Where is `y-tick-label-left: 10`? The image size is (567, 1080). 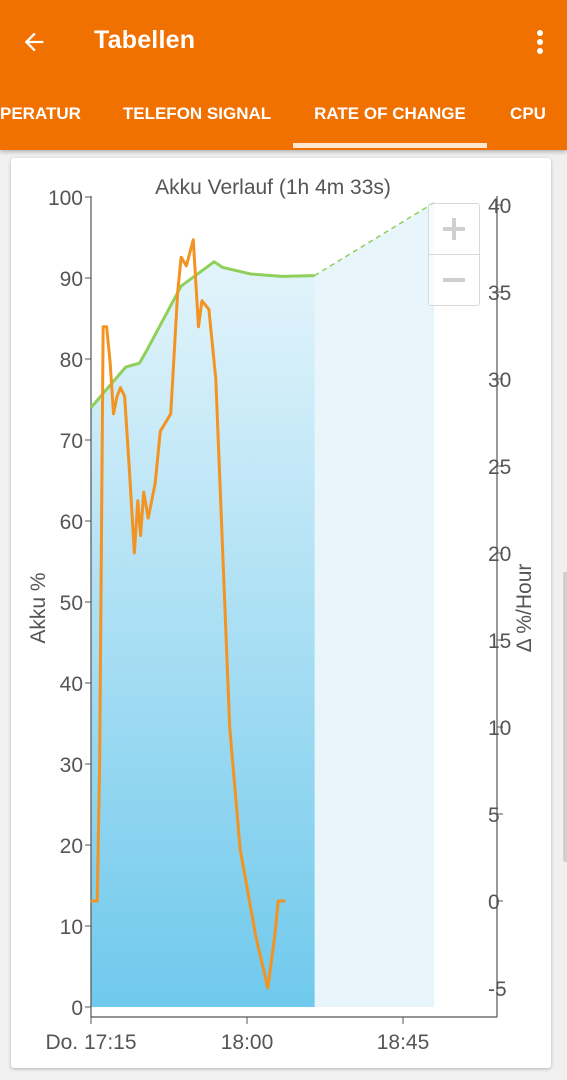
y-tick-label-left: 10 is located at coordinates (71, 927).